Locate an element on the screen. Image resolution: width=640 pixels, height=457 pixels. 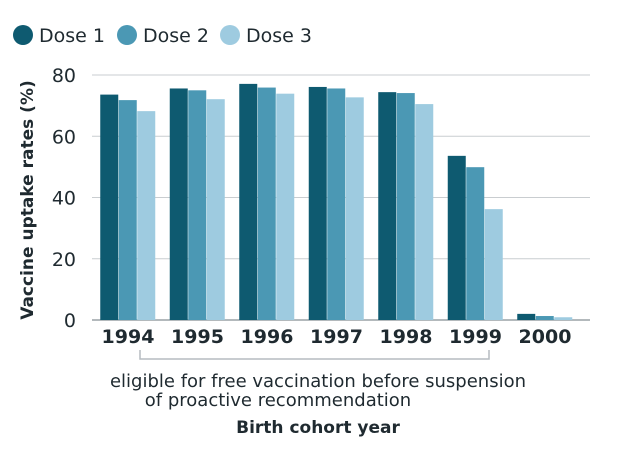
y-axis-ticks: 0 20 40 60 80 is located at coordinates (64, 198).